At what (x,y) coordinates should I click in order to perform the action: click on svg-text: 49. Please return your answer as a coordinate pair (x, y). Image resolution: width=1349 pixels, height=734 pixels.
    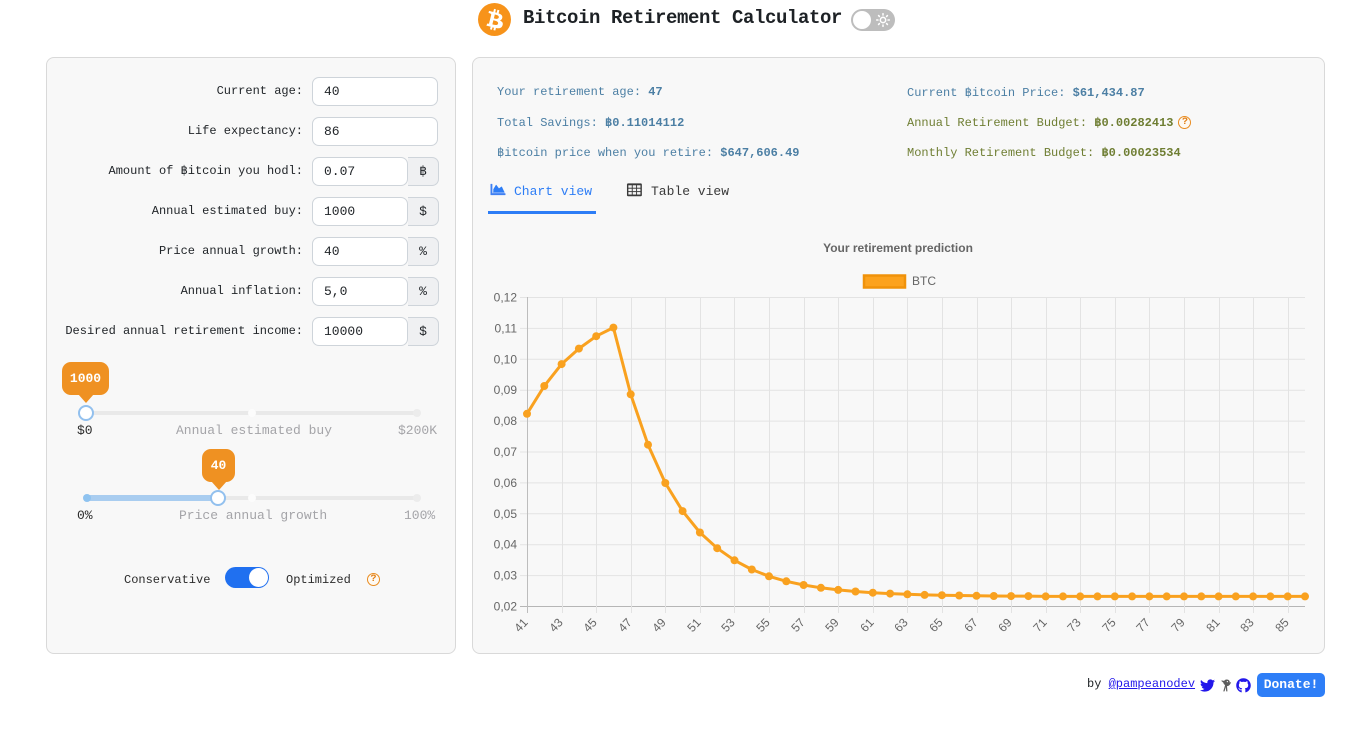
    Looking at the image, I should click on (659, 625).